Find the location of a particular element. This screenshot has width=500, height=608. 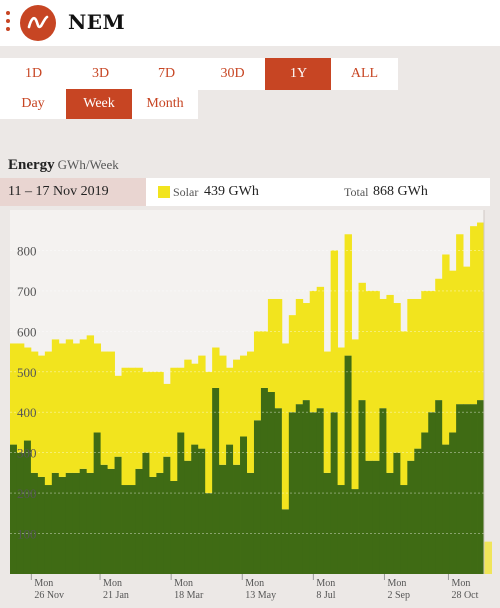

range-tab-3d: 3D is located at coordinates (100, 74).